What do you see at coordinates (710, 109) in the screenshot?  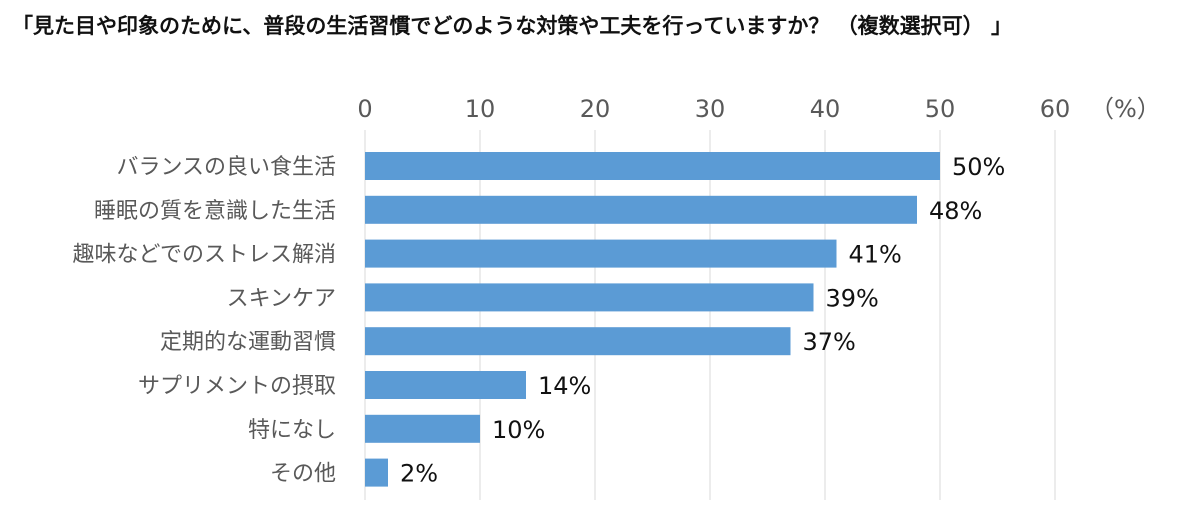 I see `tick-label-30: 30` at bounding box center [710, 109].